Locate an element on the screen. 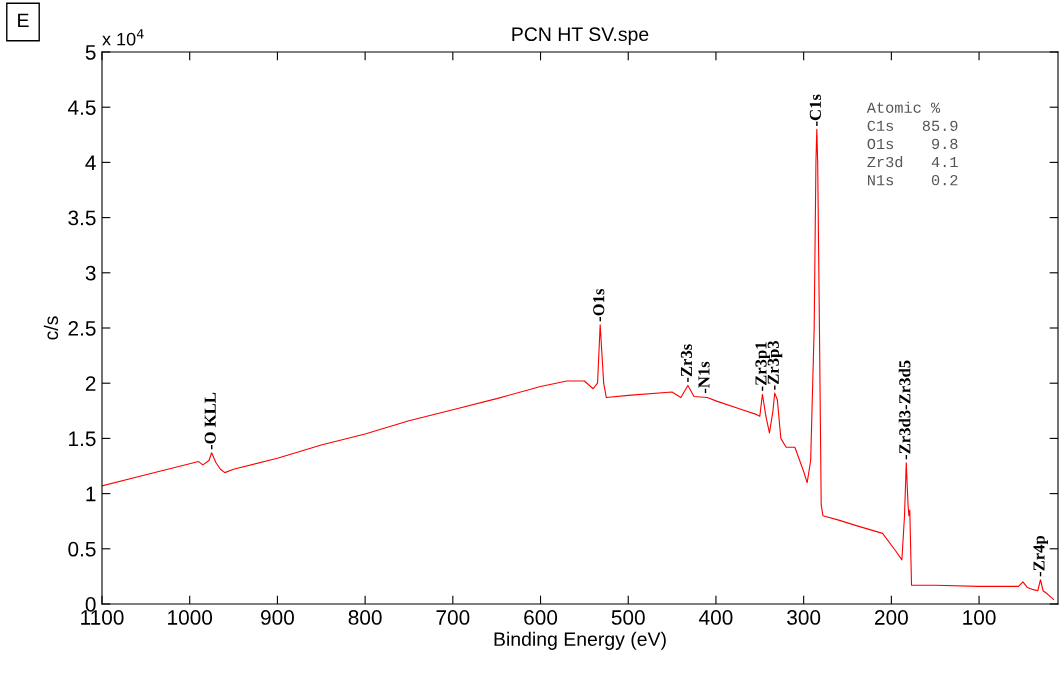 Image resolution: width=1062 pixels, height=676 pixels. annotation: -Zr3d3-Zr3d5 is located at coordinates (904, 410).